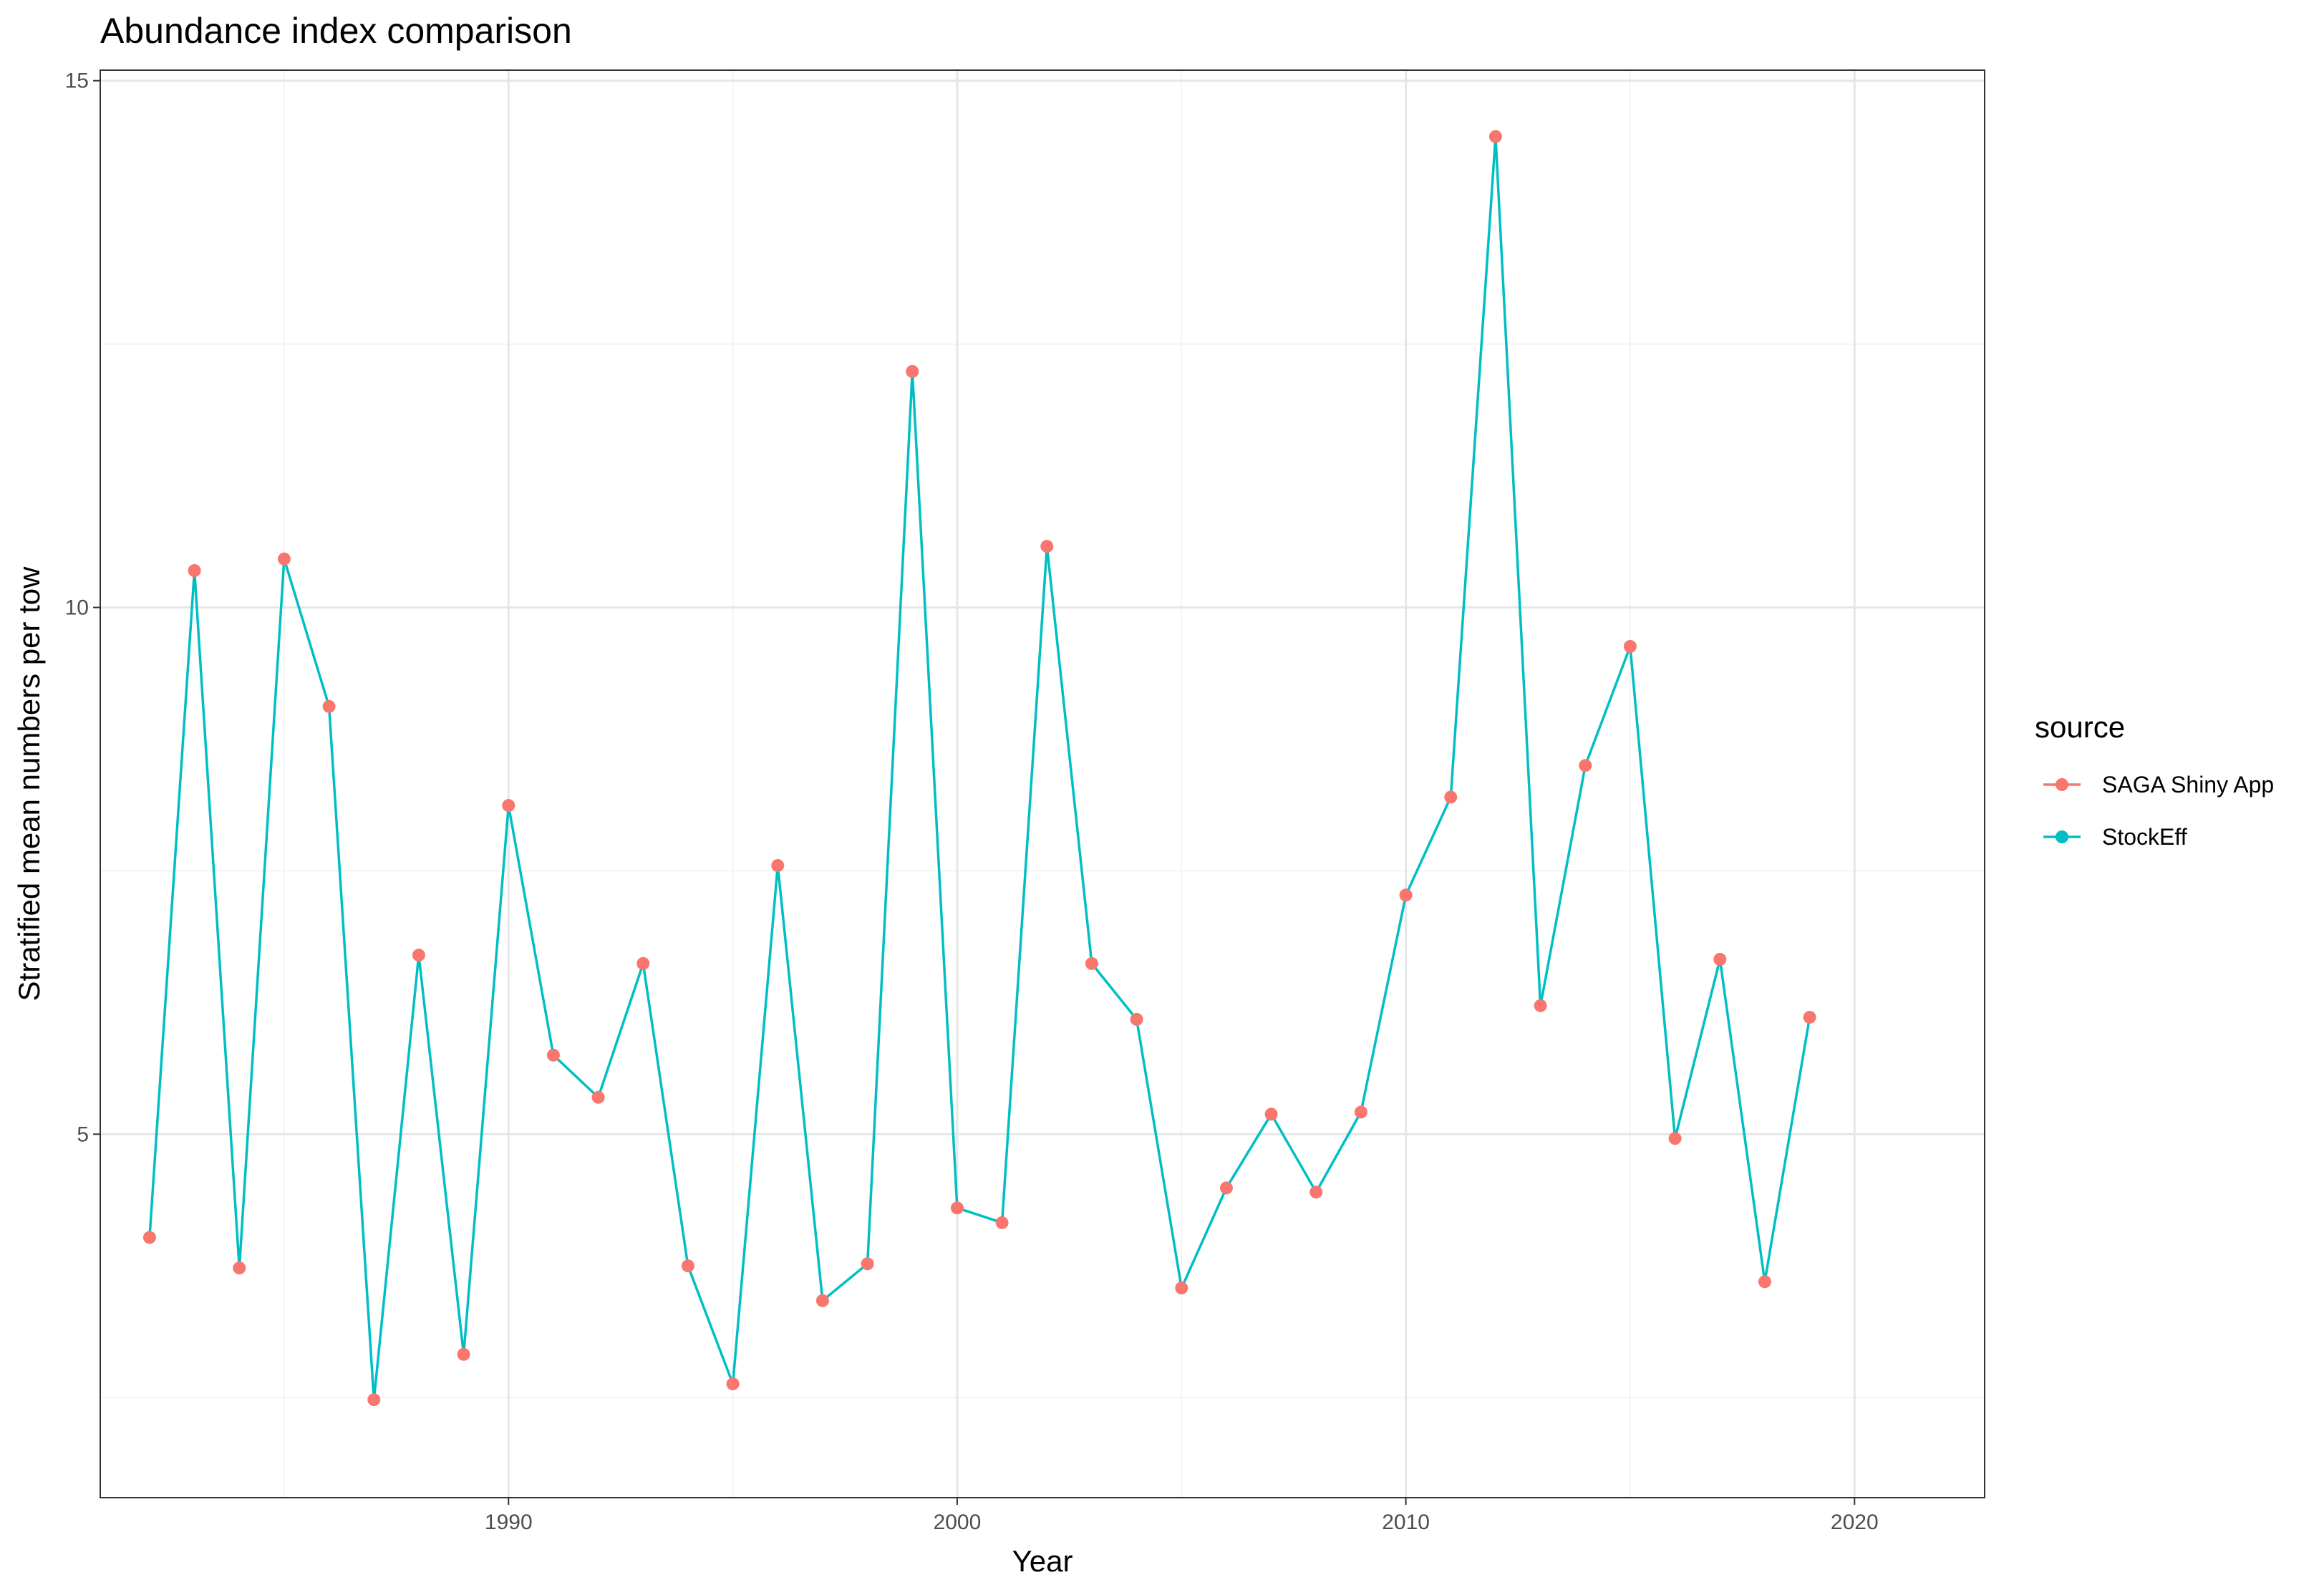 Image resolution: width=2324 pixels, height=1590 pixels. What do you see at coordinates (77, 608) in the screenshot?
I see `y-tick-label: 10` at bounding box center [77, 608].